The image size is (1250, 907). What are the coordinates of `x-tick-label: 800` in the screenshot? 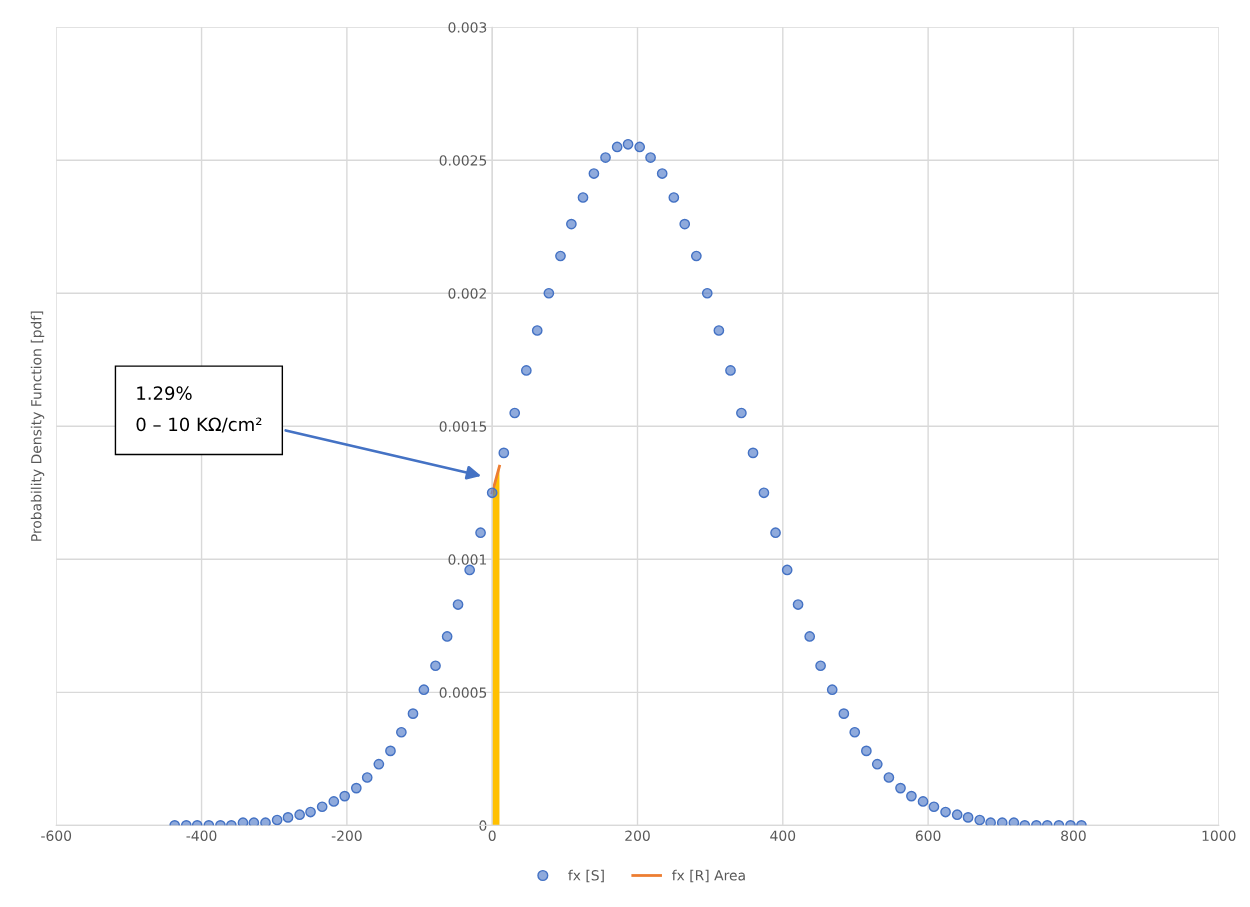 It's located at (1073, 835).